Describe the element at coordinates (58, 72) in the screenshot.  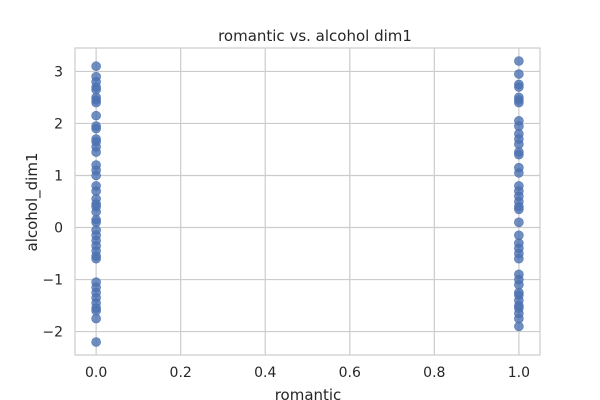
I see `y-tick-label: 3` at that location.